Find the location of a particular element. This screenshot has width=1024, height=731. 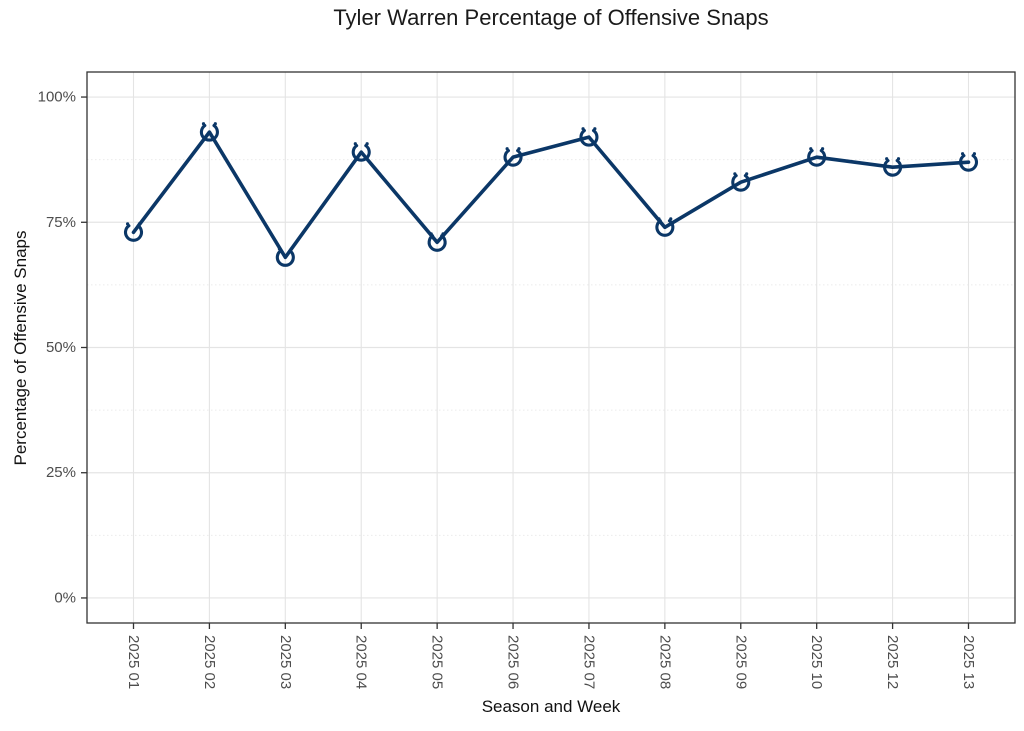

x-tick-label: 2025 01 is located at coordinates (133, 662).